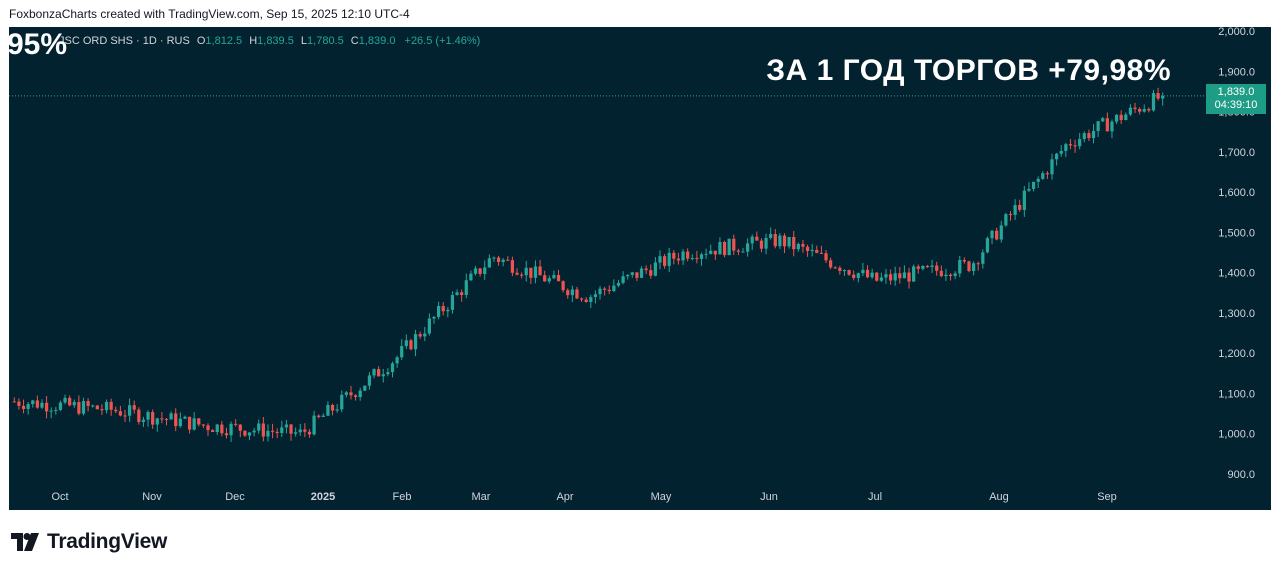  Describe the element at coordinates (323, 497) in the screenshot. I see `time-axis-tick-label: 2025` at that location.